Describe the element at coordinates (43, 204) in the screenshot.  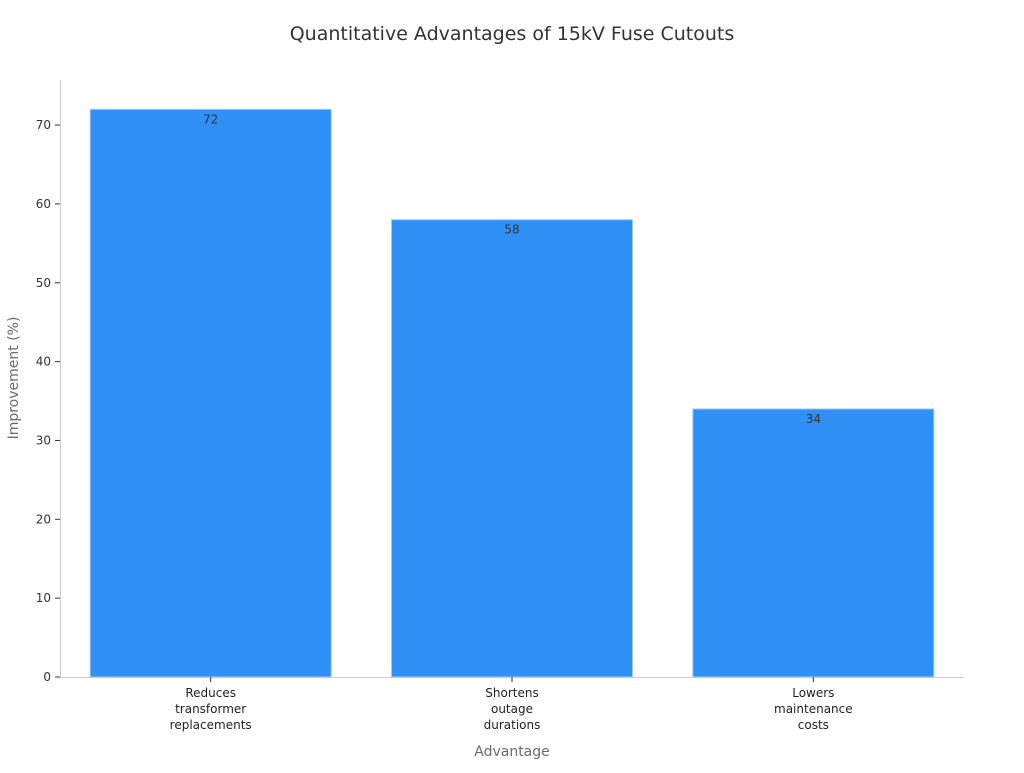
I see `y-tick-label: 60` at that location.